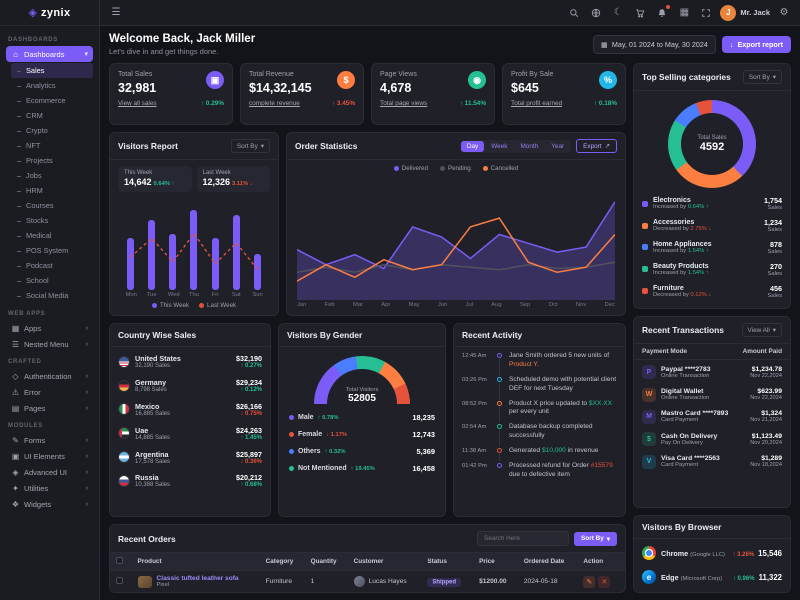 Image resolution: width=800 pixels, height=600 pixels. Describe the element at coordinates (322, 468) in the screenshot. I see `gender-label: Not Mentioned` at that location.